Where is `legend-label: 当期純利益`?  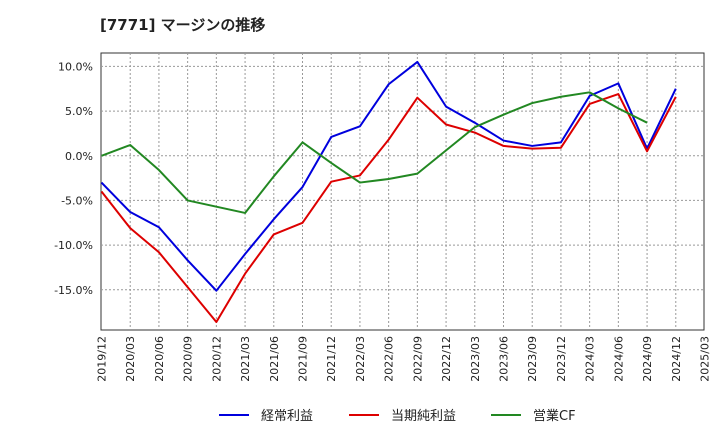 legend-label: 当期純利益 is located at coordinates (423, 416).